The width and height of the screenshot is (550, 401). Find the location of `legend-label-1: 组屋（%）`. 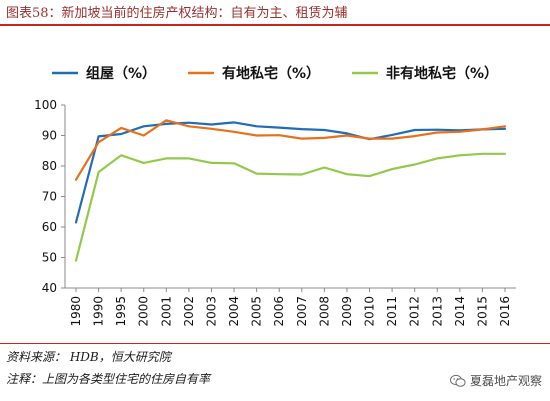

legend-label-1: 组屋（%） is located at coordinates (121, 73).